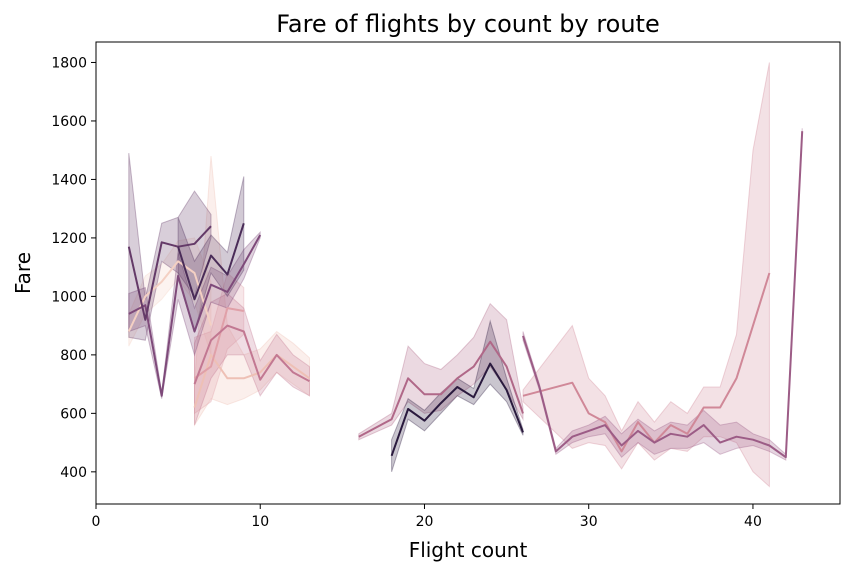  Describe the element at coordinates (468, 550) in the screenshot. I see `x-axis-label: Flight count` at that location.